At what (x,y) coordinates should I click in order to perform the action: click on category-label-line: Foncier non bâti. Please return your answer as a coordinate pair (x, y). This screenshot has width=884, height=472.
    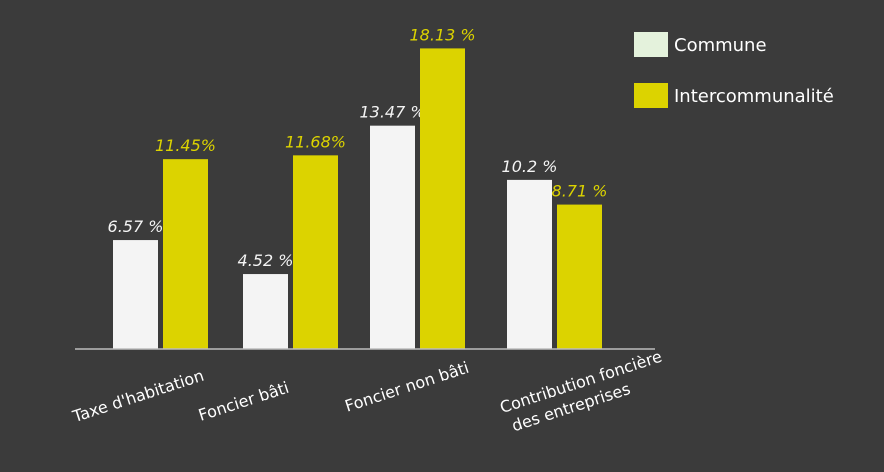
    Looking at the image, I should click on (407, 387).